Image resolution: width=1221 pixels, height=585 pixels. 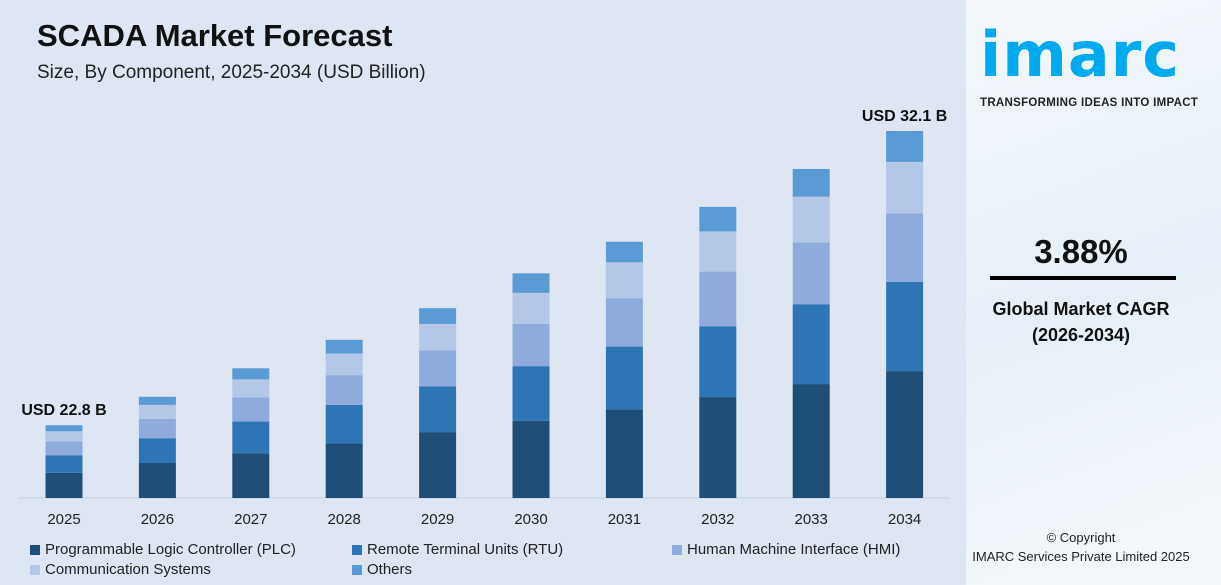 I want to click on tagline: TRANSFORMING IDEAS INTO IMPACT, so click(x=1089, y=103).